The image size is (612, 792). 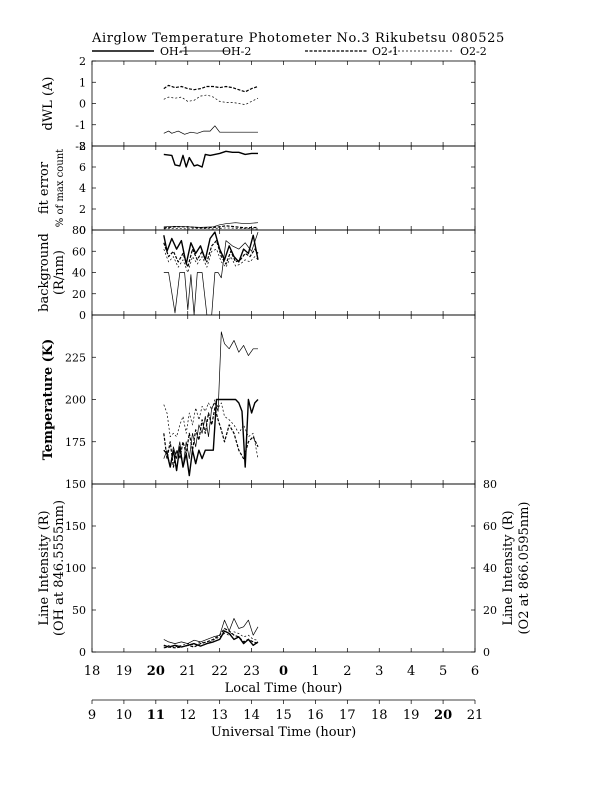 I want to click on ut-tick-label: 15, so click(x=283, y=715).